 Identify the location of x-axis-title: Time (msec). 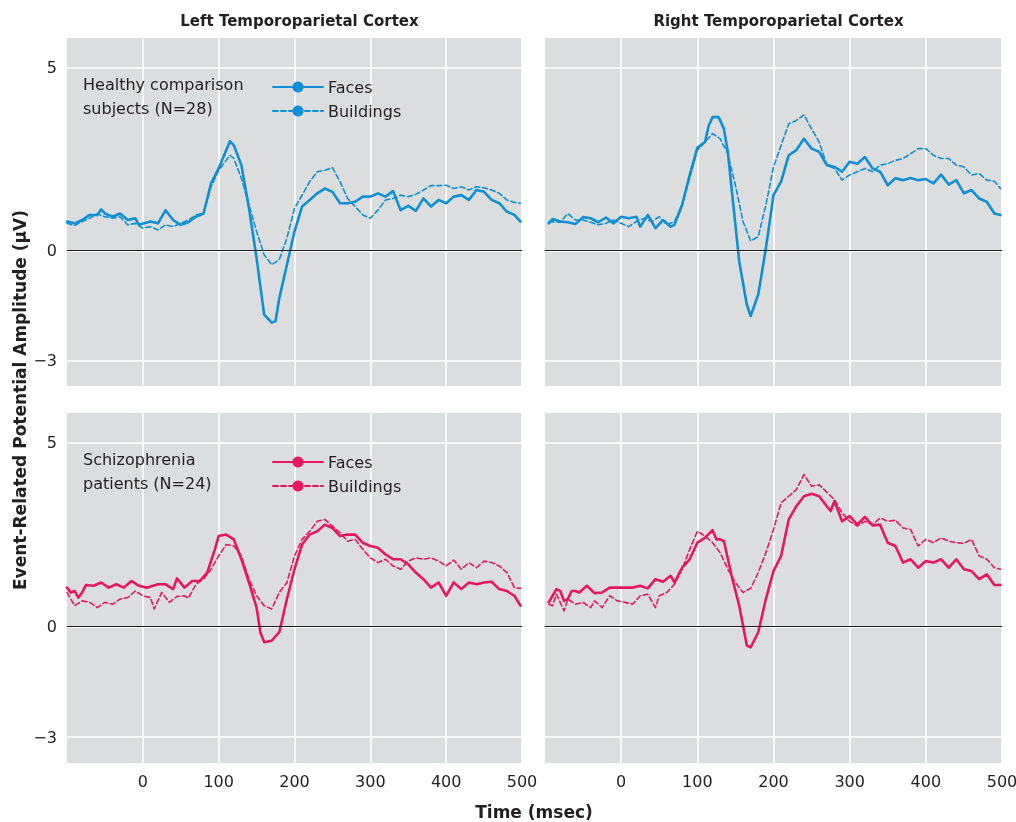
(534, 812).